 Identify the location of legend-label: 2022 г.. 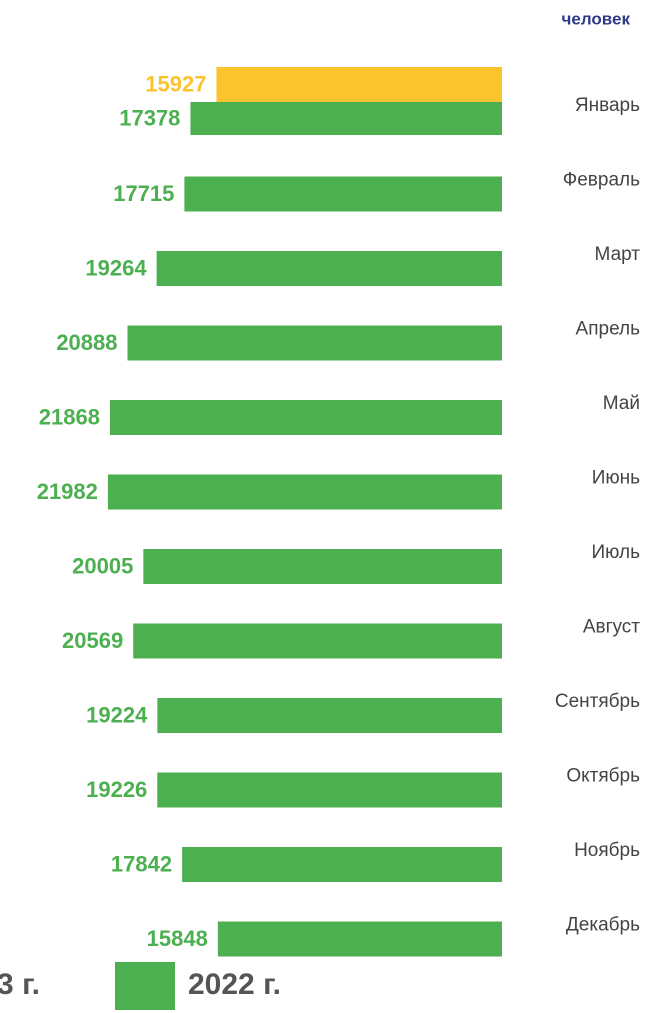
(234, 984).